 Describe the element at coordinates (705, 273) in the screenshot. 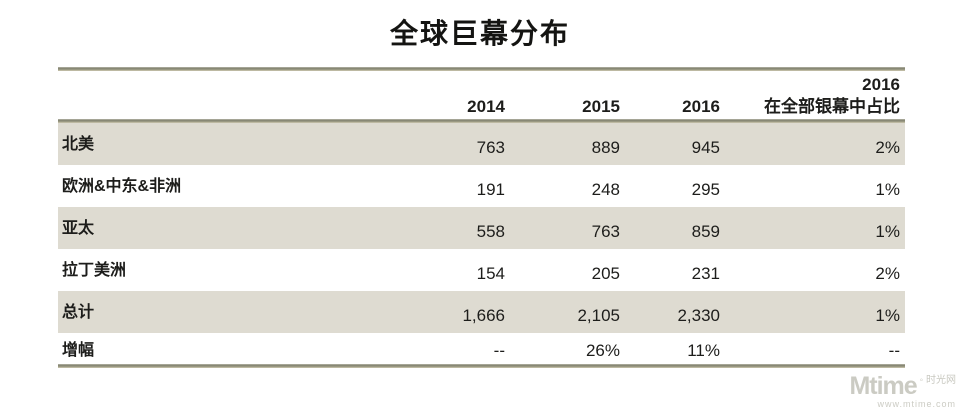

I see `value-2016: 231` at that location.